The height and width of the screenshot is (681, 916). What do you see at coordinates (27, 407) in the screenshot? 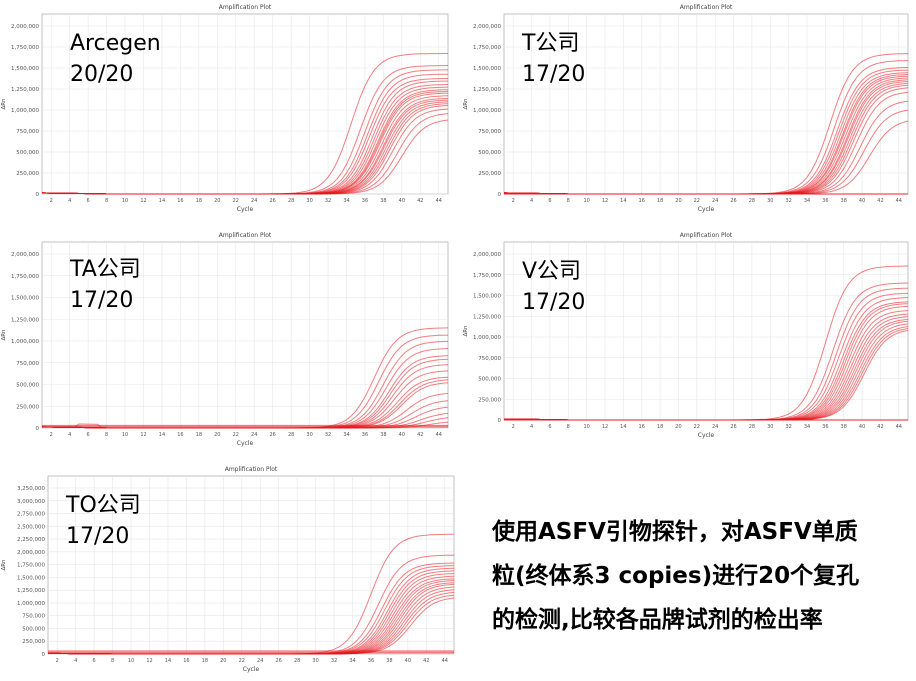
I see `y-tick-label: 250,000` at bounding box center [27, 407].